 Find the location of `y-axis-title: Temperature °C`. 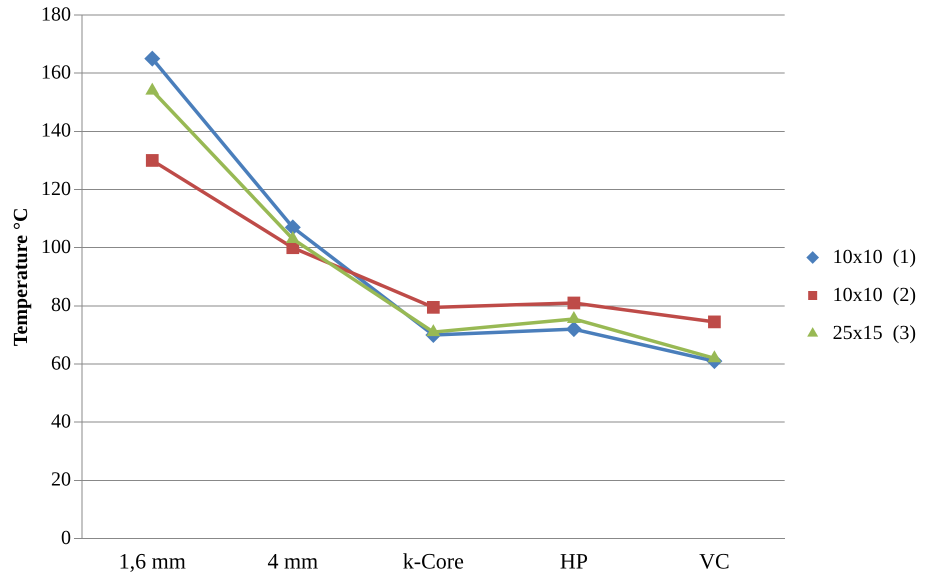

y-axis-title: Temperature °C is located at coordinates (21, 277).